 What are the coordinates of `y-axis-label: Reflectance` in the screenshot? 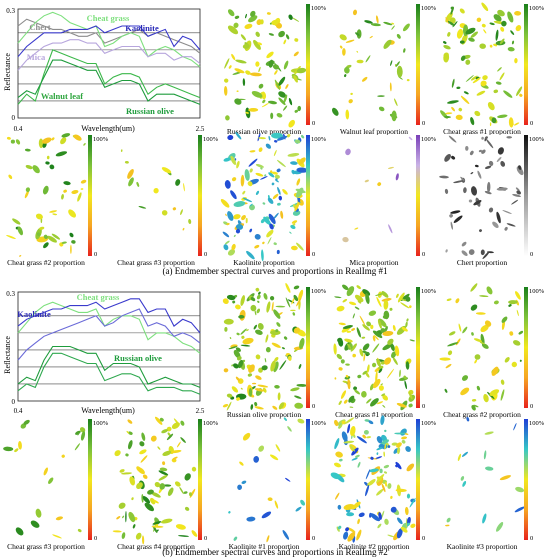 It's located at (7, 355).